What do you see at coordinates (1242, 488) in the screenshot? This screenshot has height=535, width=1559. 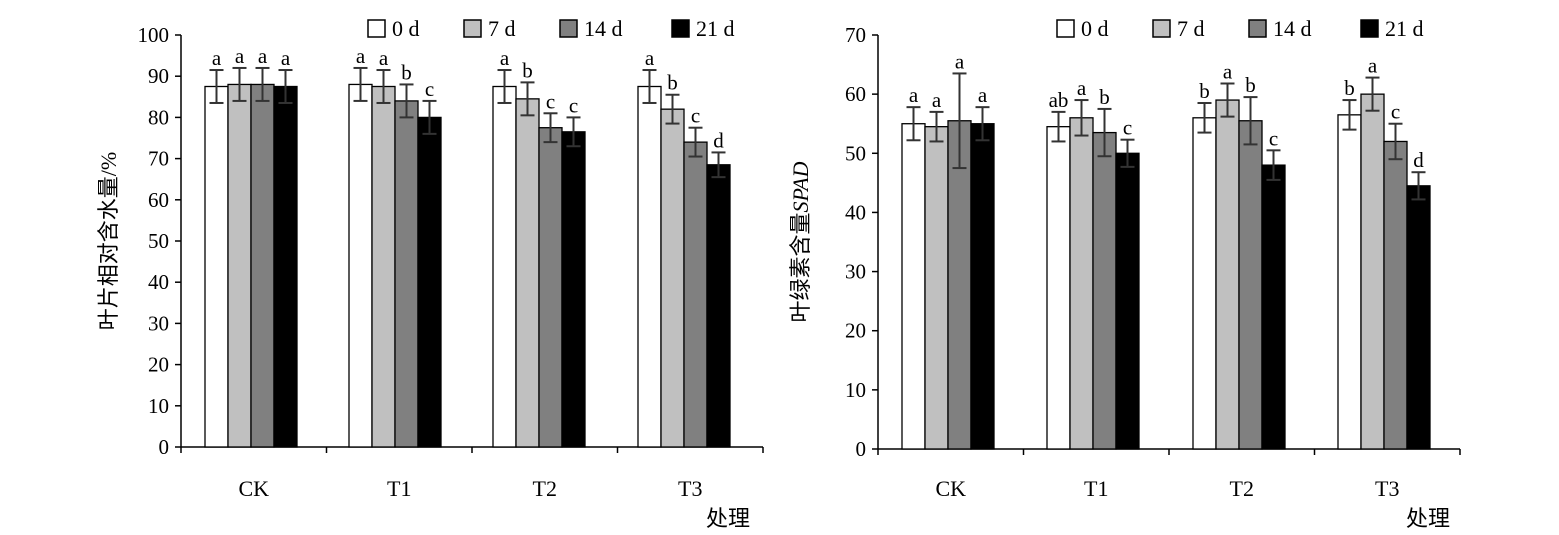 I see `category-label: T2` at bounding box center [1242, 488].